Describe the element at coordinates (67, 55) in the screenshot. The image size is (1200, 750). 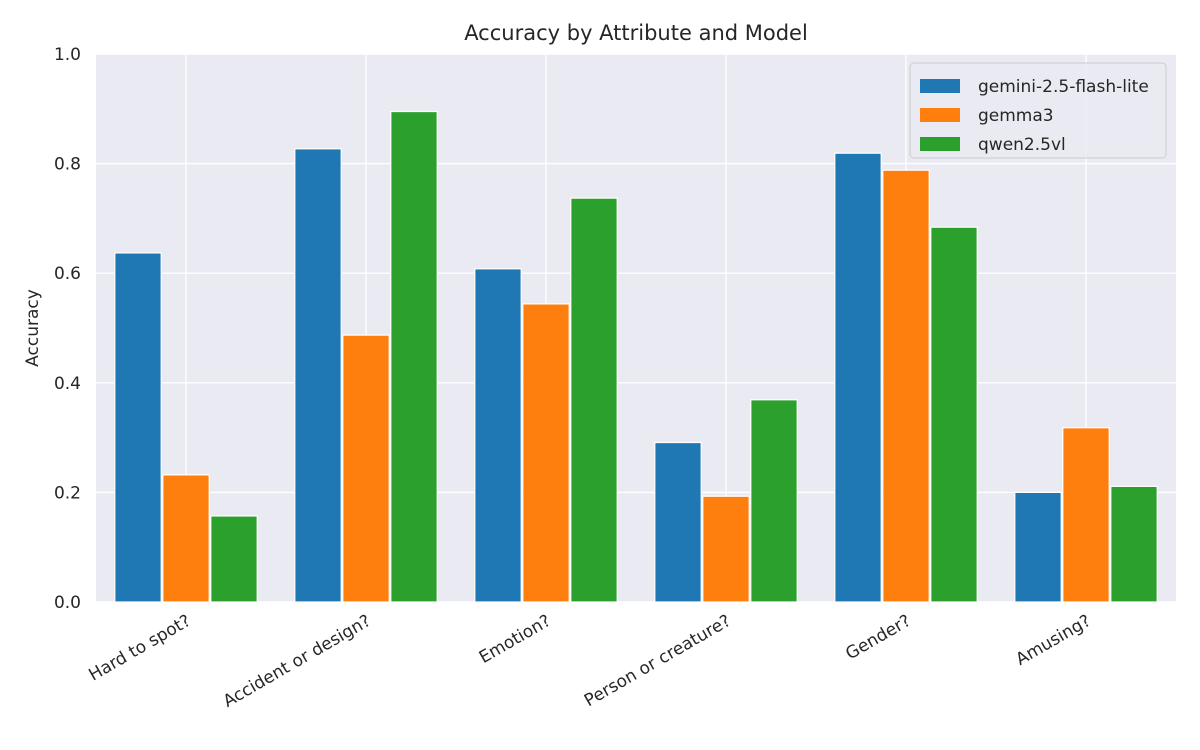
I see `y-tick-label: 1.0` at that location.